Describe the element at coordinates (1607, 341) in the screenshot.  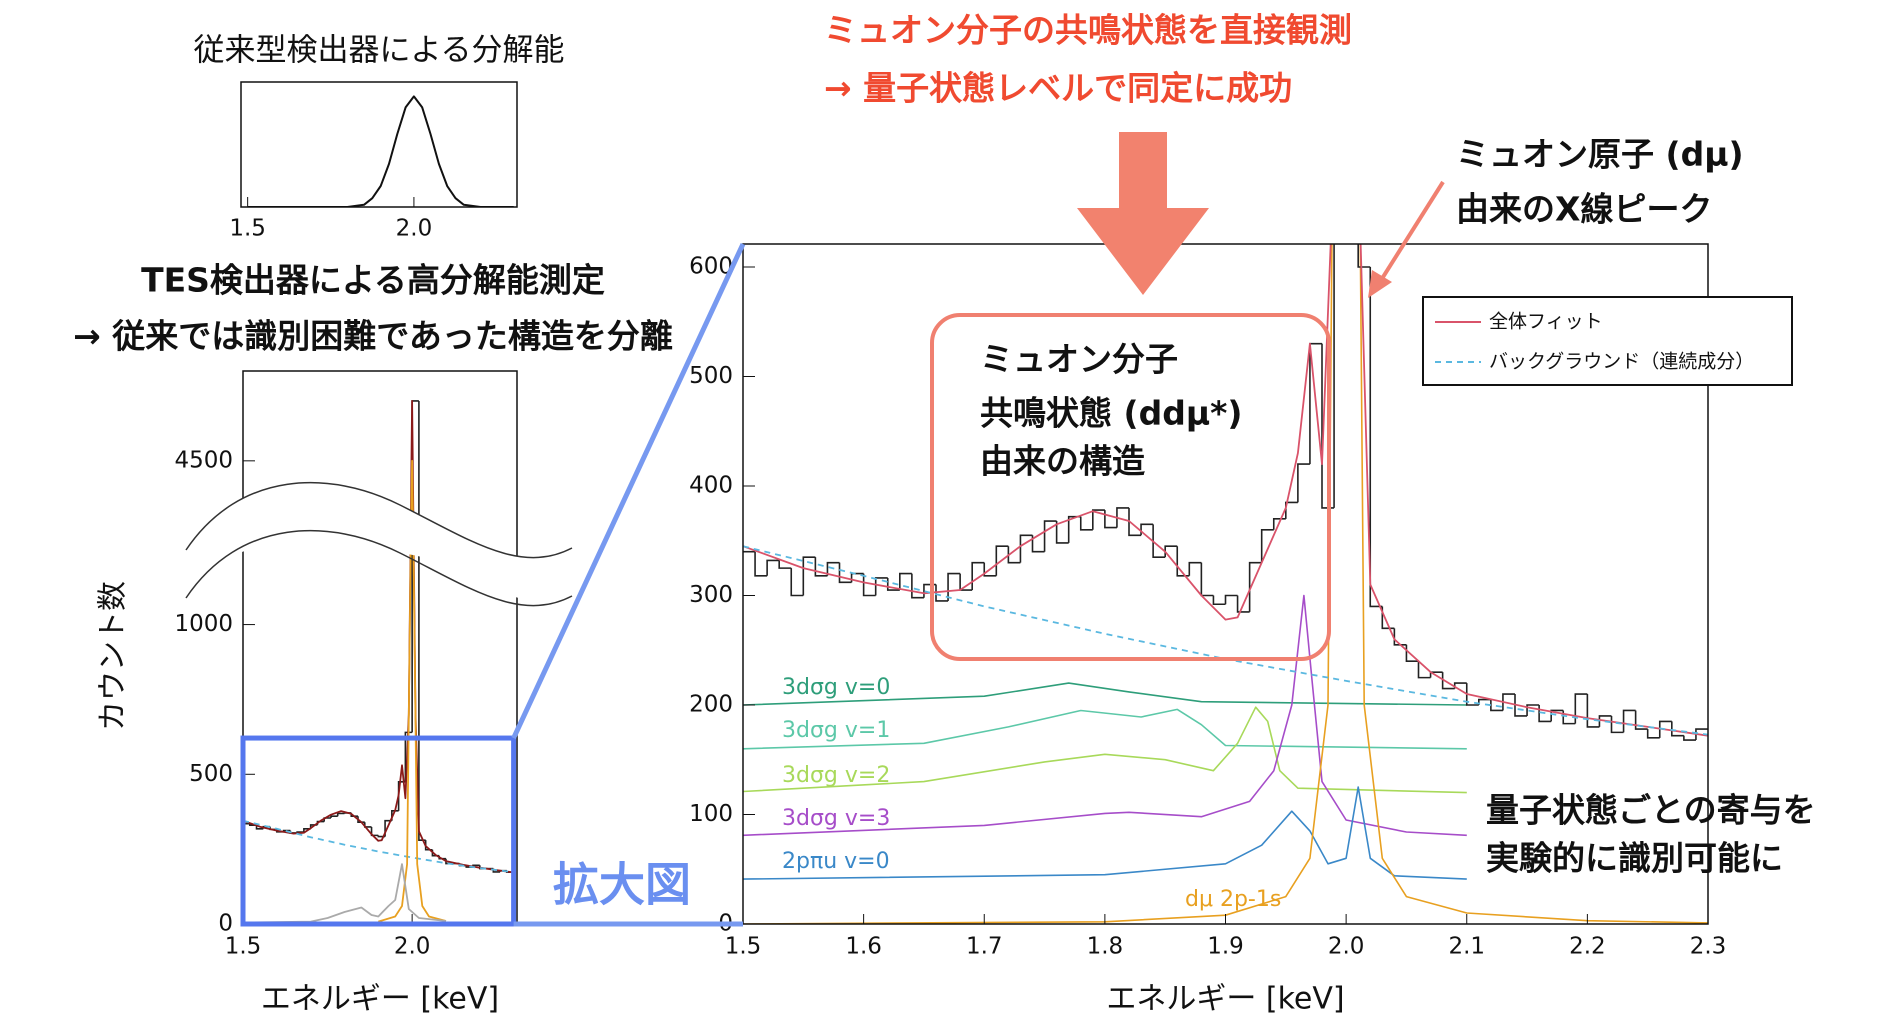
I see `legend-box` at that location.